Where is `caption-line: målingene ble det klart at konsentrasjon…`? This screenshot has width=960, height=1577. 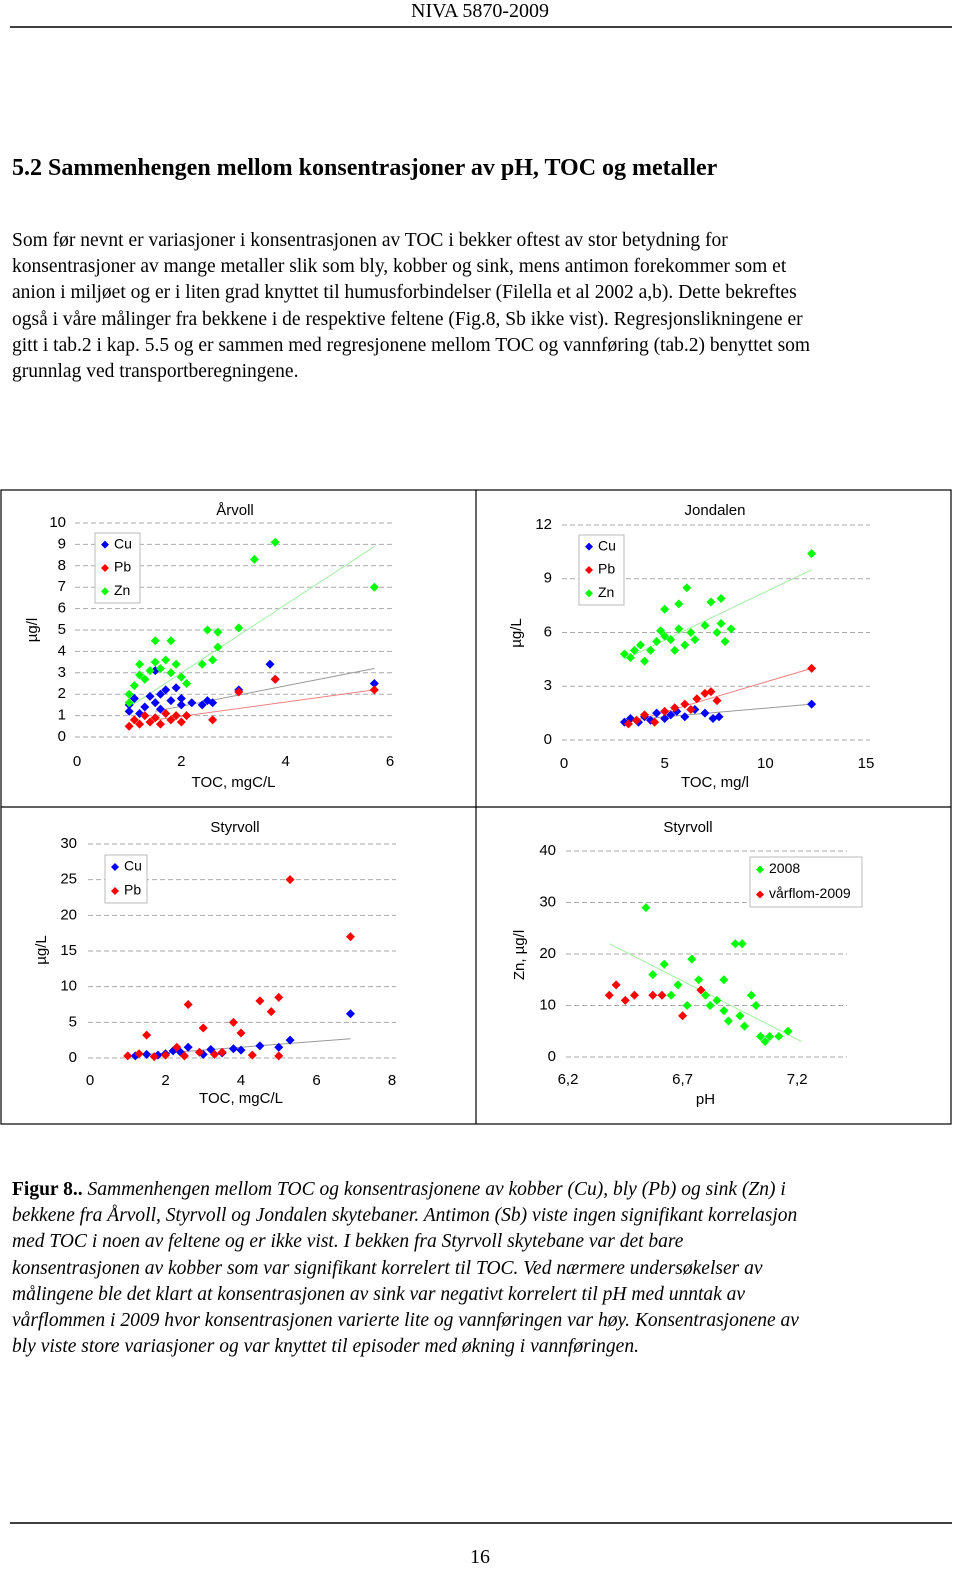 caption-line: målingene ble det klart at konsentrasjon… is located at coordinates (405, 1295).